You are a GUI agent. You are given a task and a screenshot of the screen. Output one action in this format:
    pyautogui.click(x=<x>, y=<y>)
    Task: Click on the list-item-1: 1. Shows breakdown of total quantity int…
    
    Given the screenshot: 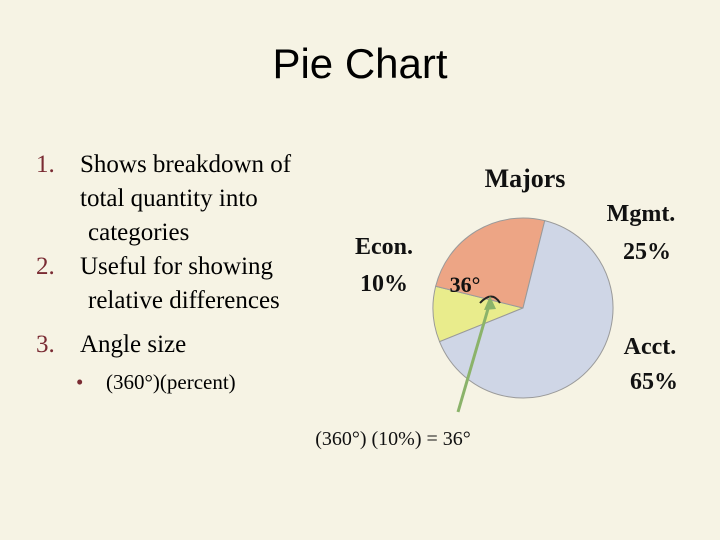 What is the action you would take?
    pyautogui.click(x=186, y=199)
    